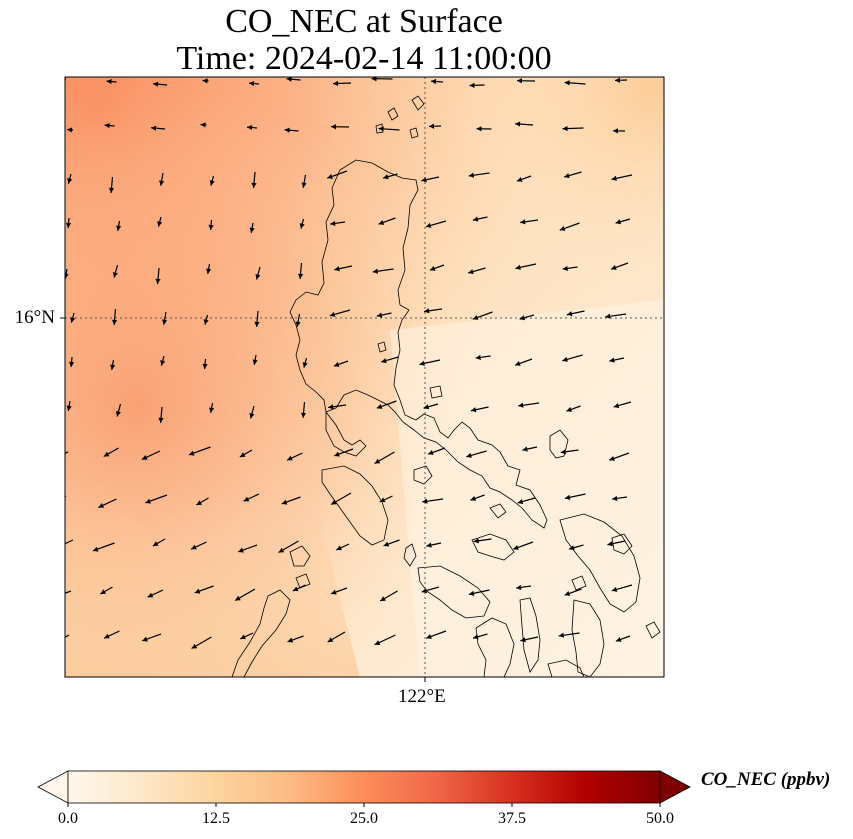 The image size is (853, 839). I want to click on colorbar-tick-label: 50.0, so click(660, 818).